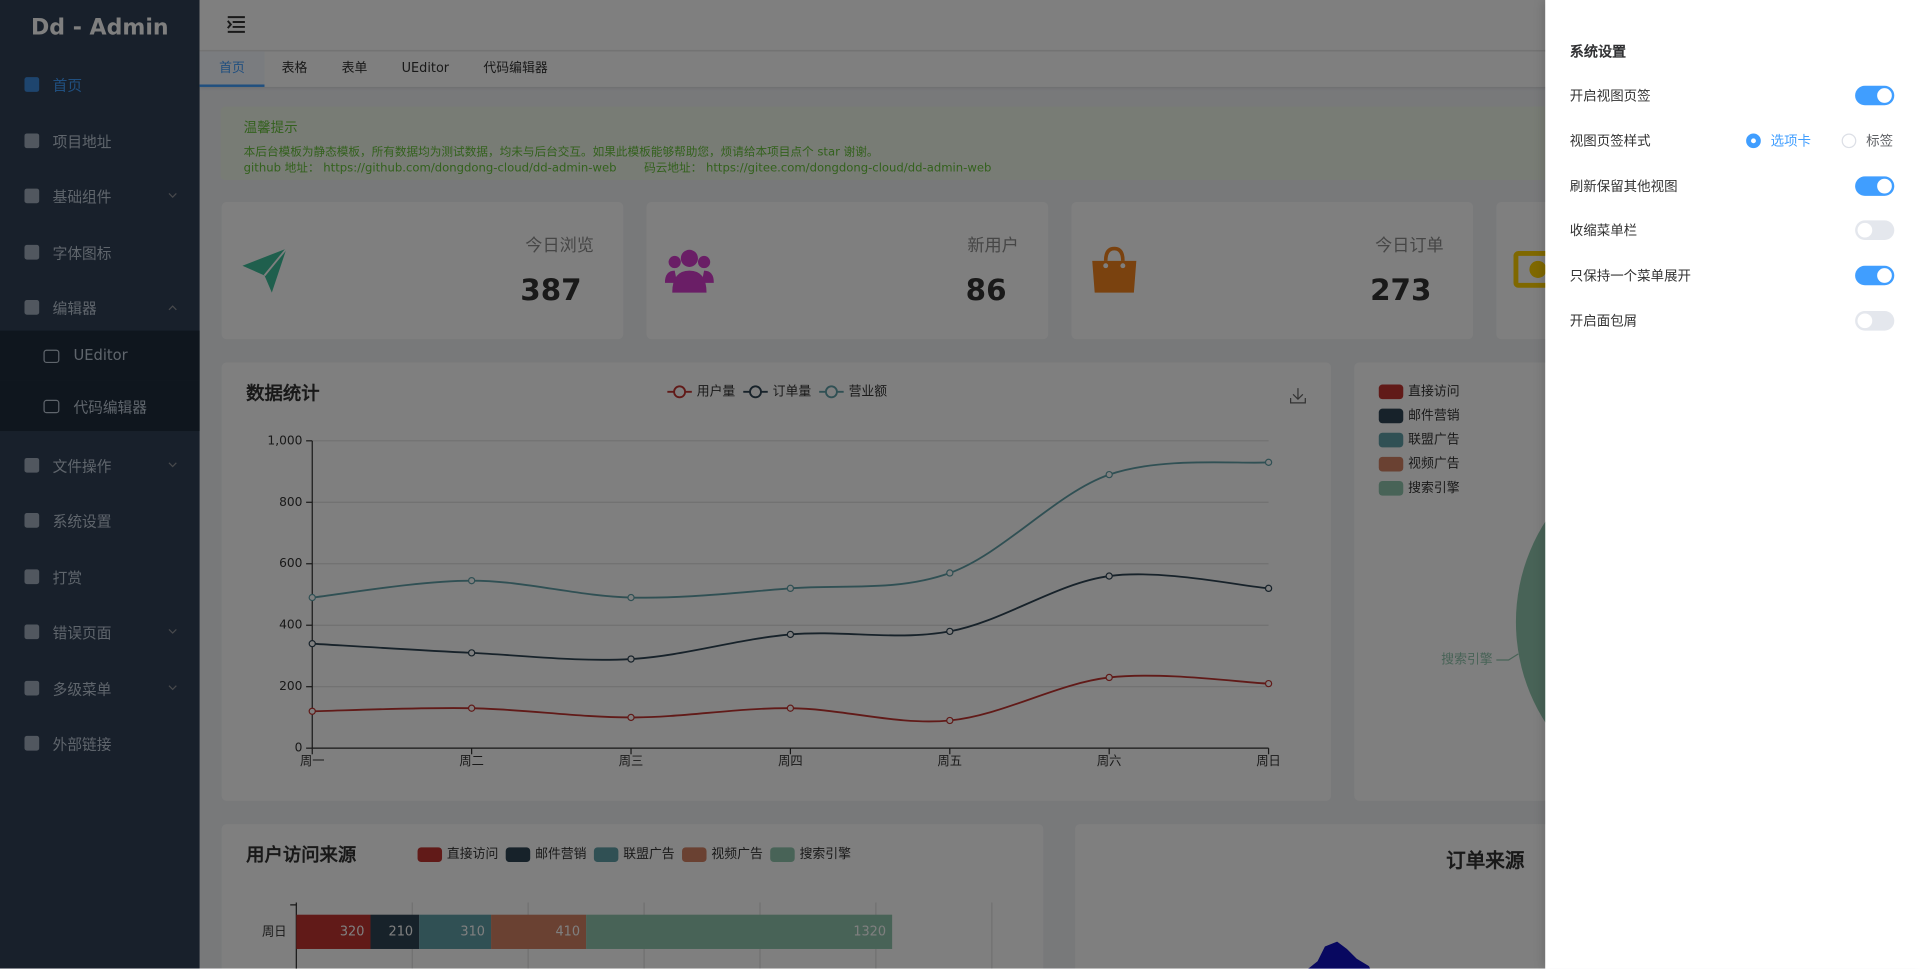 The height and width of the screenshot is (969, 1920). Describe the element at coordinates (1880, 141) in the screenshot. I see `radio-label: 标签` at that location.